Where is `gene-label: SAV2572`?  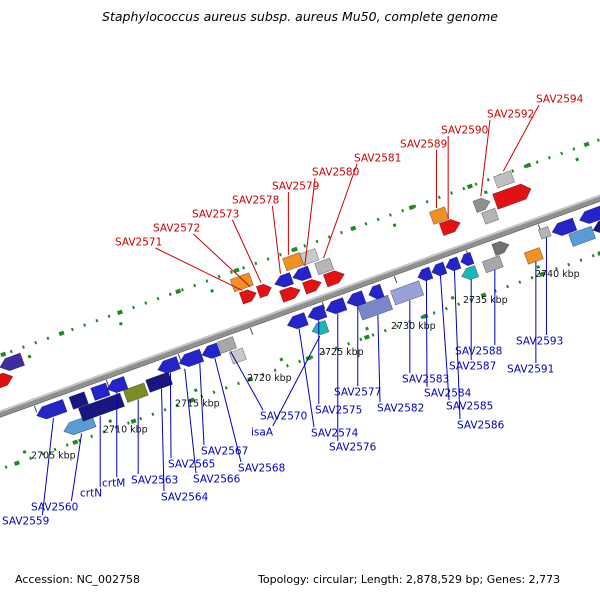
gene-label: SAV2572 is located at coordinates (176, 229).